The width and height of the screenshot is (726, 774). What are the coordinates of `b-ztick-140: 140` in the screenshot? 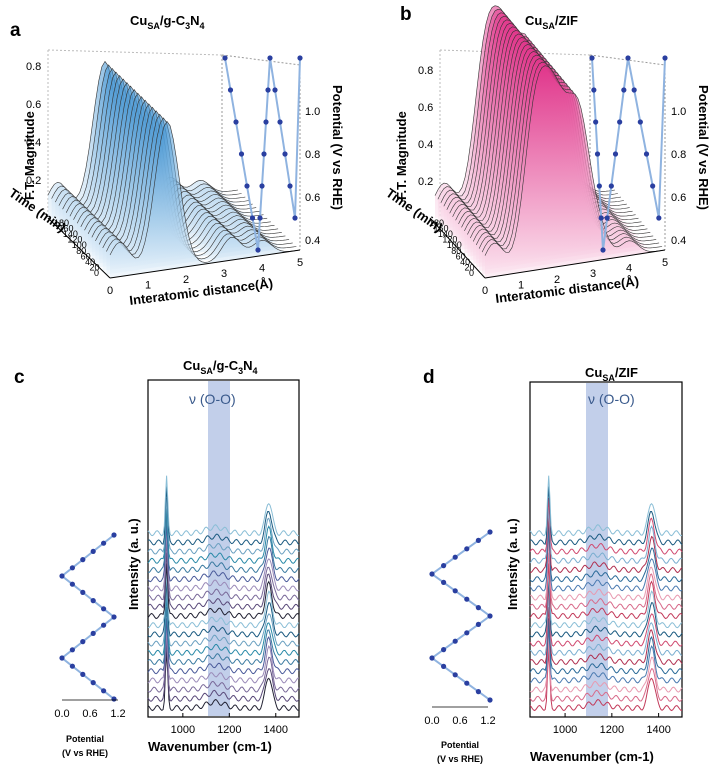 It's located at (445, 234).